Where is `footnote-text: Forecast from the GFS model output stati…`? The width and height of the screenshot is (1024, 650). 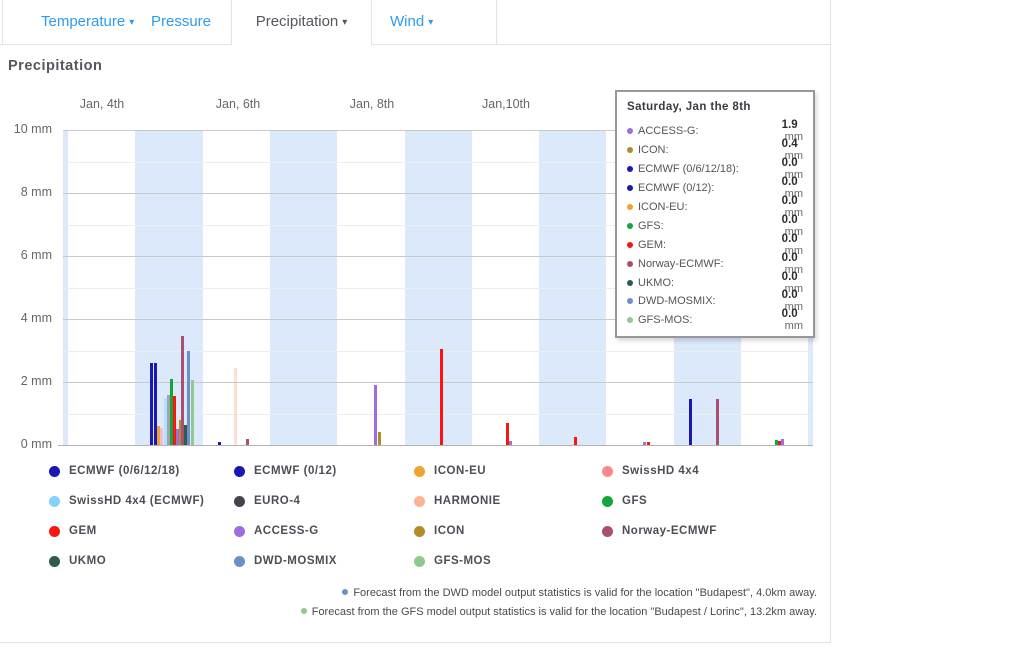 footnote-text: Forecast from the GFS model output stati… is located at coordinates (564, 612).